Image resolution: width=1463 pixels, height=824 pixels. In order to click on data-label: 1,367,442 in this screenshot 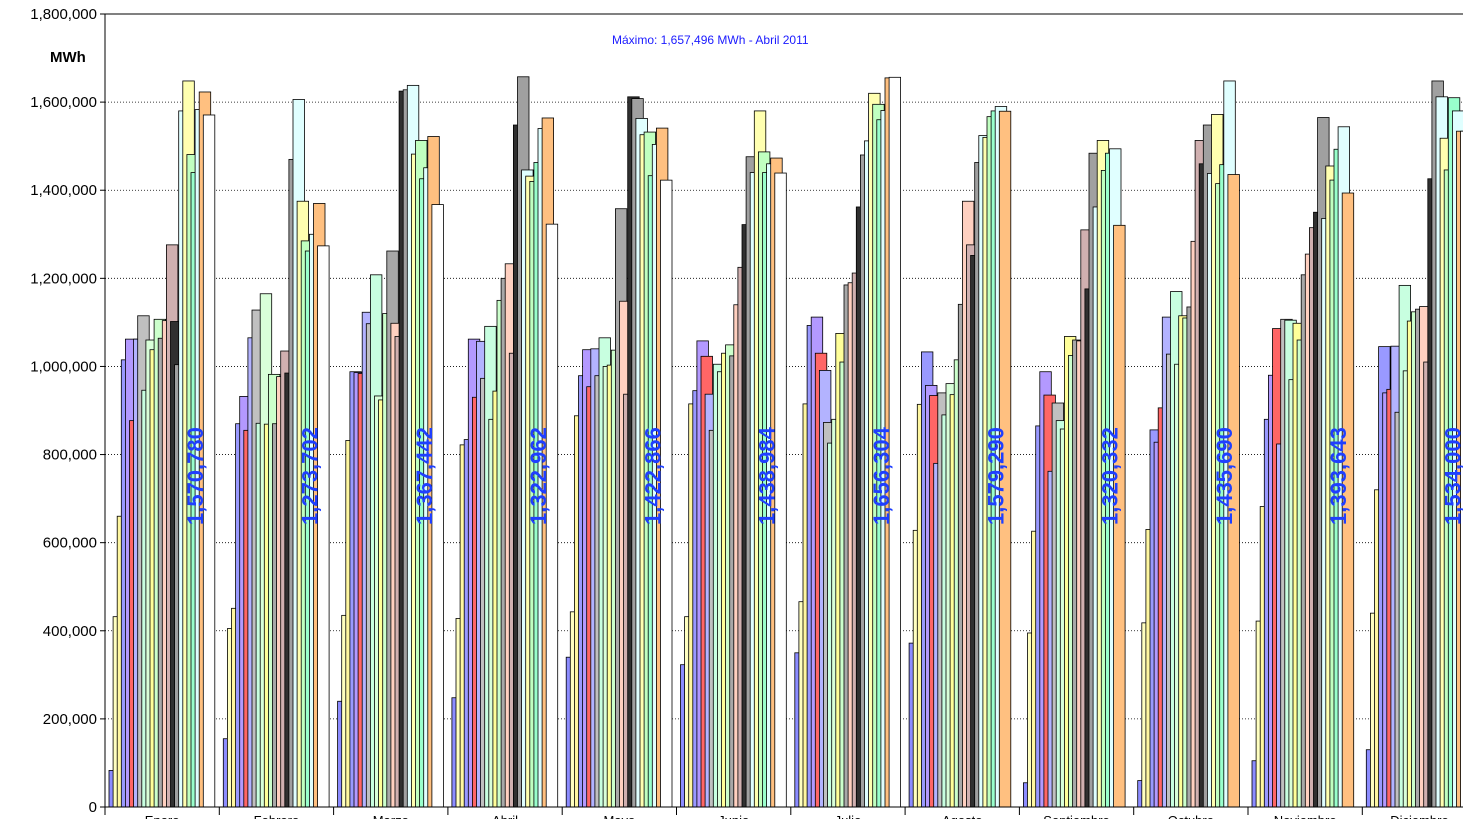, I will do `click(424, 476)`.